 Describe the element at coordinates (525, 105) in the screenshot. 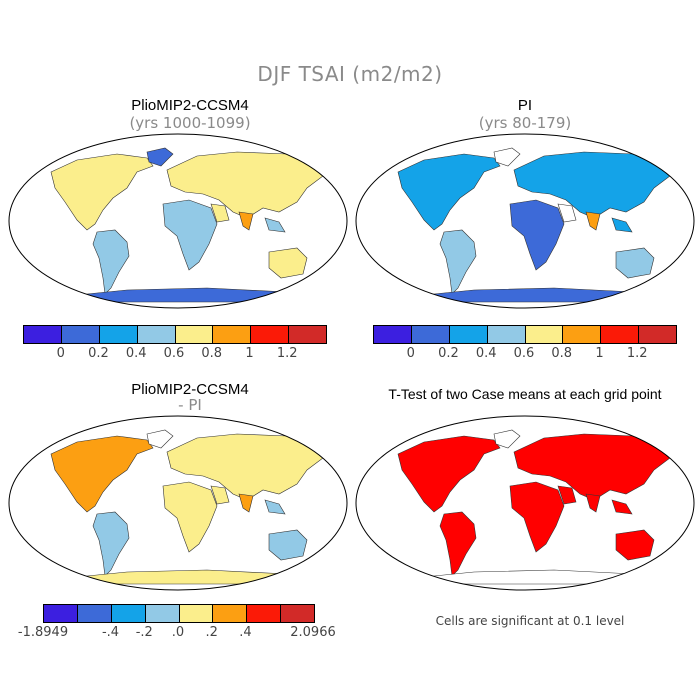

I see `panel2-title: PI` at that location.